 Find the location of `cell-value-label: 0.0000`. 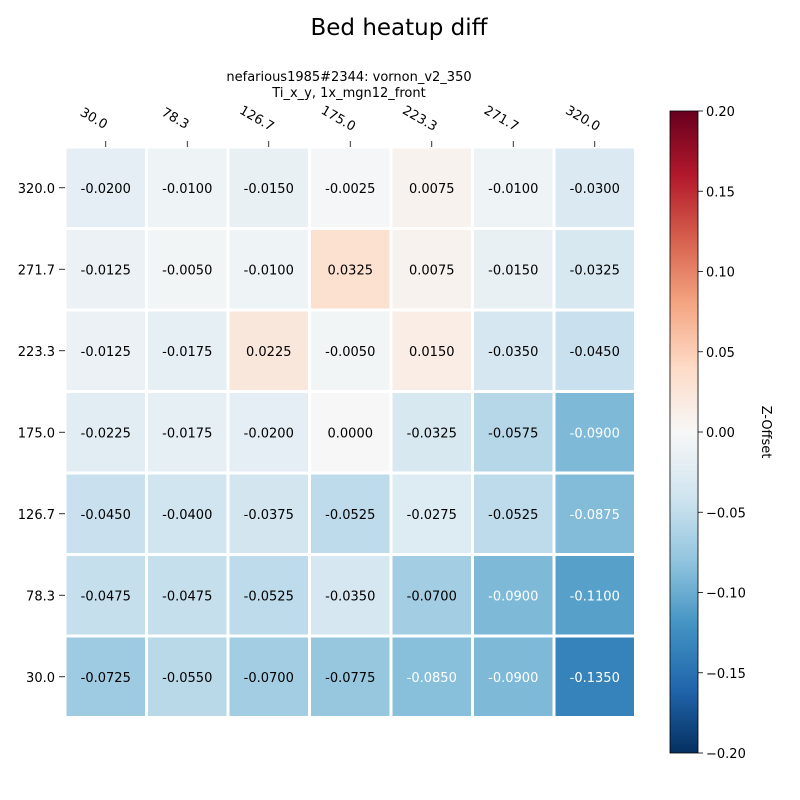

cell-value-label: 0.0000 is located at coordinates (351, 433).